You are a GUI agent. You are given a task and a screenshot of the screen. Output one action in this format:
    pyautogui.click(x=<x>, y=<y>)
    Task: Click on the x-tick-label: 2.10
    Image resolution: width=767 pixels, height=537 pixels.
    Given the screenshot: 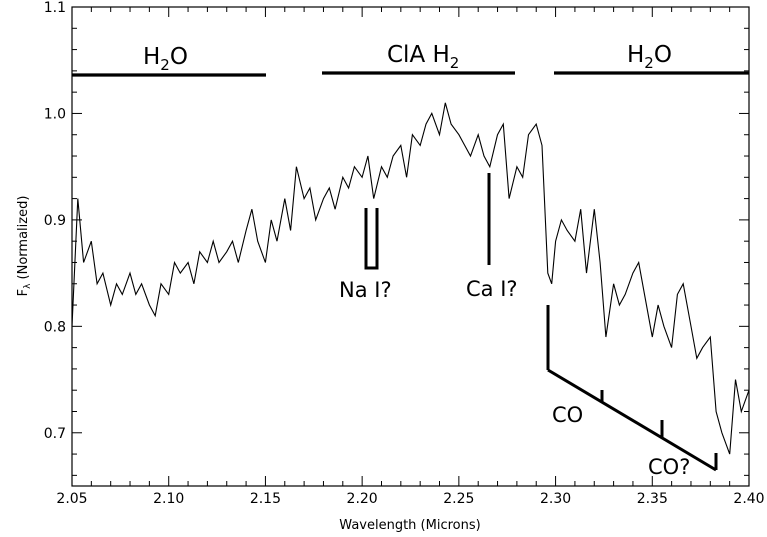 What is the action you would take?
    pyautogui.click(x=168, y=499)
    